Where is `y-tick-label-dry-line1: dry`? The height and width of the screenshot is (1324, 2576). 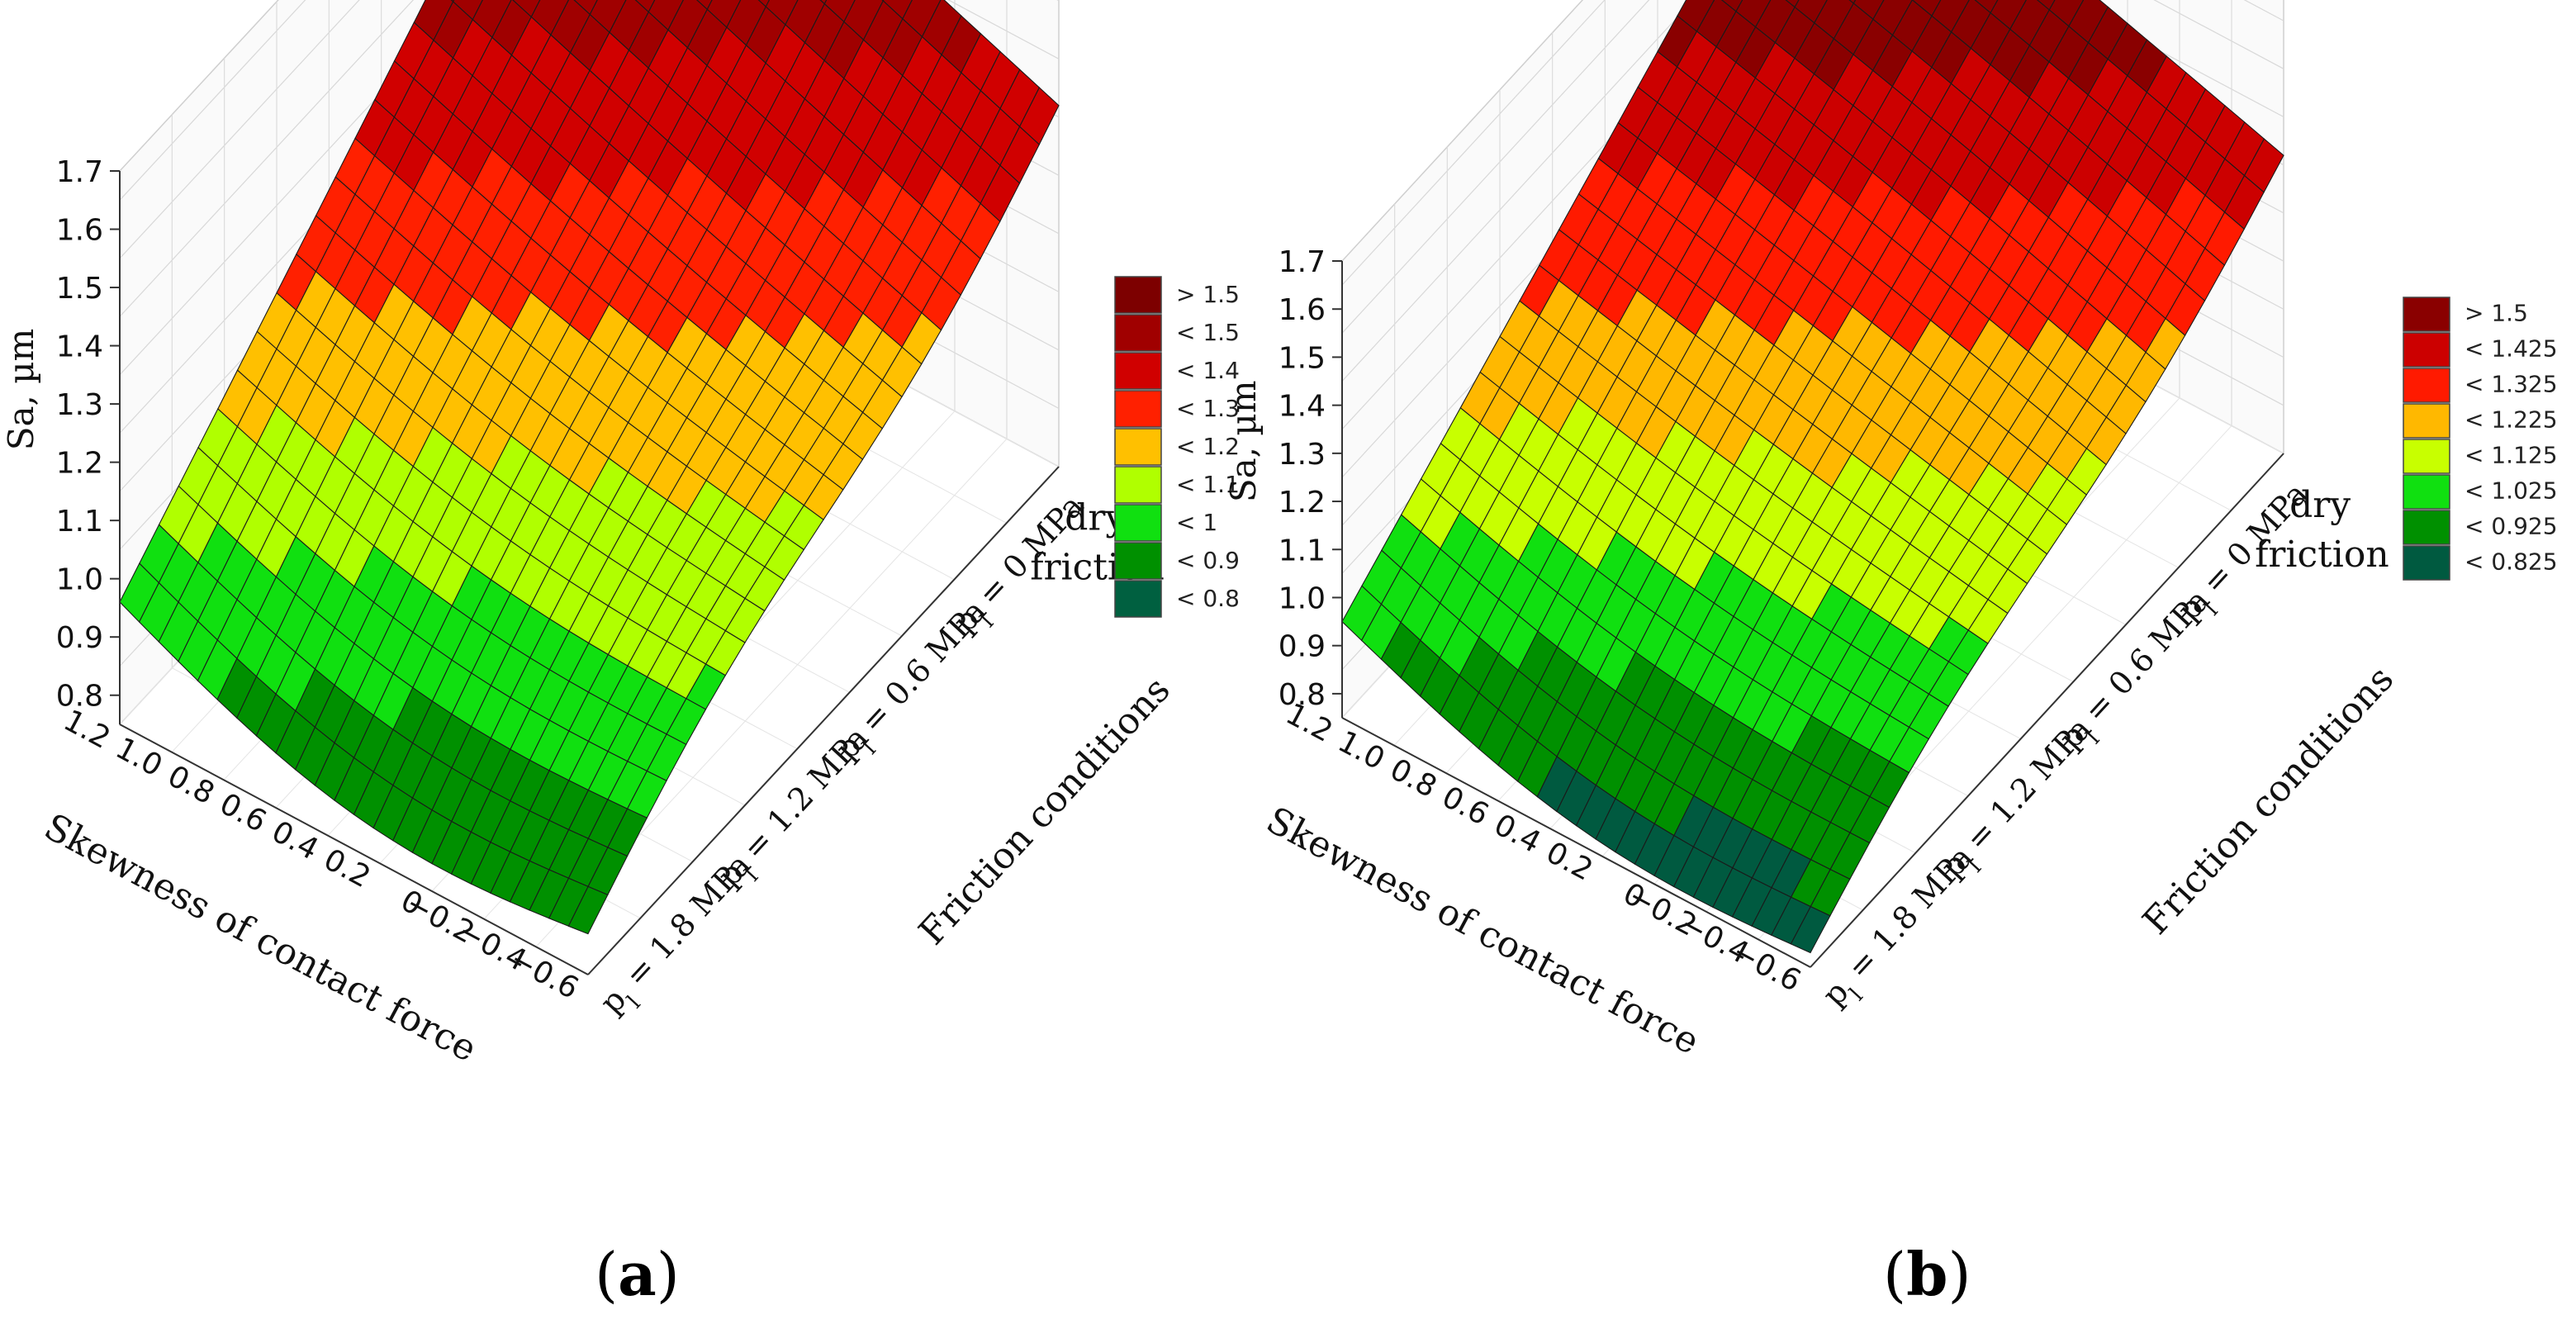
y-tick-label-dry-line1: dry is located at coordinates (2320, 505).